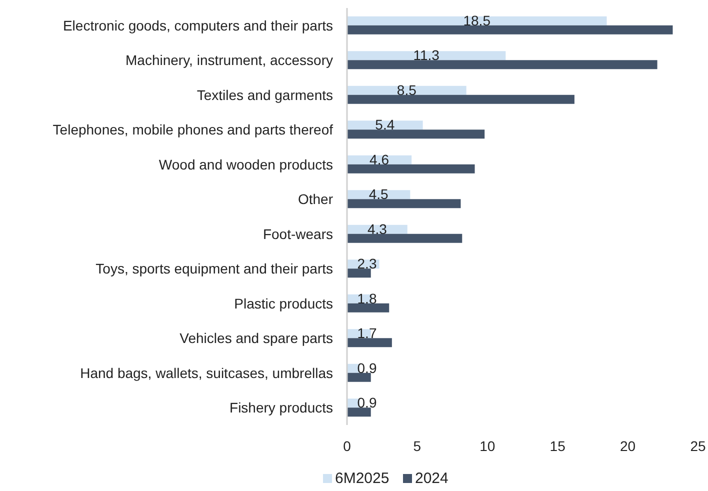 This screenshot has width=708, height=491. What do you see at coordinates (380, 159) in the screenshot?
I see `data-label: 4.6` at bounding box center [380, 159].